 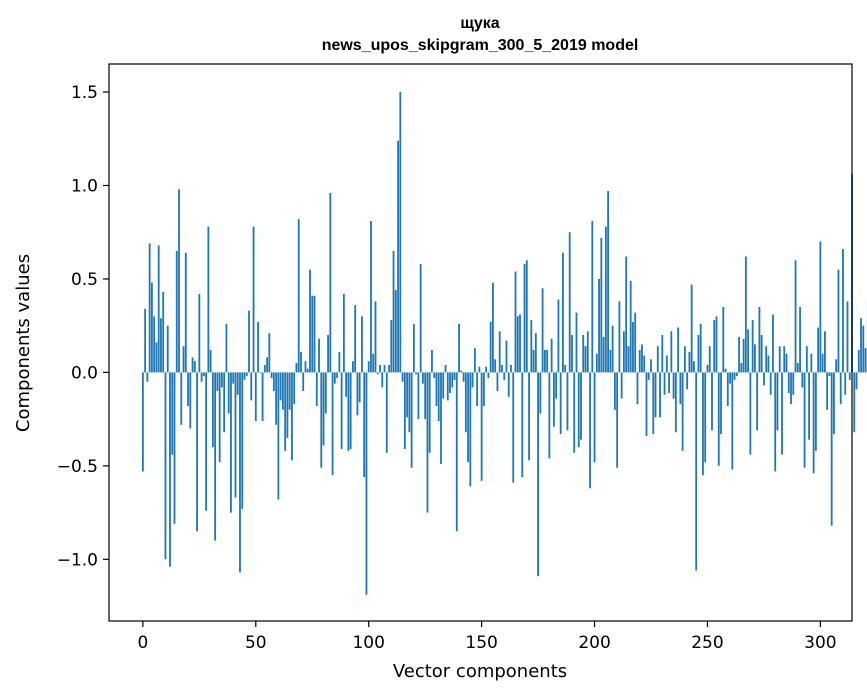 I want to click on x-tick-label: 200, so click(x=594, y=643).